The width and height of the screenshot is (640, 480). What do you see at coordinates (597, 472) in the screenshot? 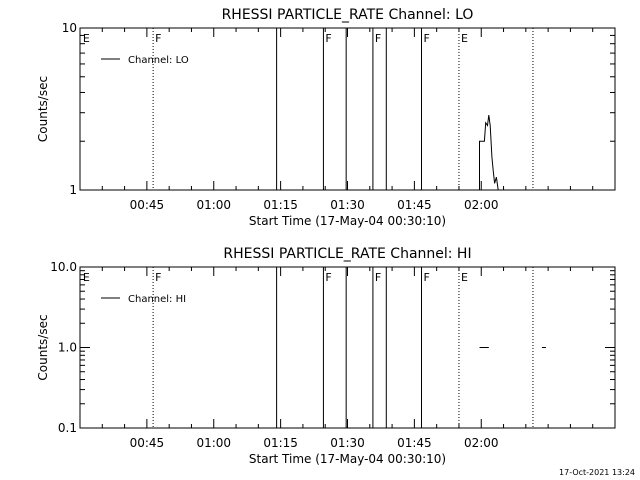
I see `footer-timestamp: 17-Oct-2021 13:24` at bounding box center [597, 472].